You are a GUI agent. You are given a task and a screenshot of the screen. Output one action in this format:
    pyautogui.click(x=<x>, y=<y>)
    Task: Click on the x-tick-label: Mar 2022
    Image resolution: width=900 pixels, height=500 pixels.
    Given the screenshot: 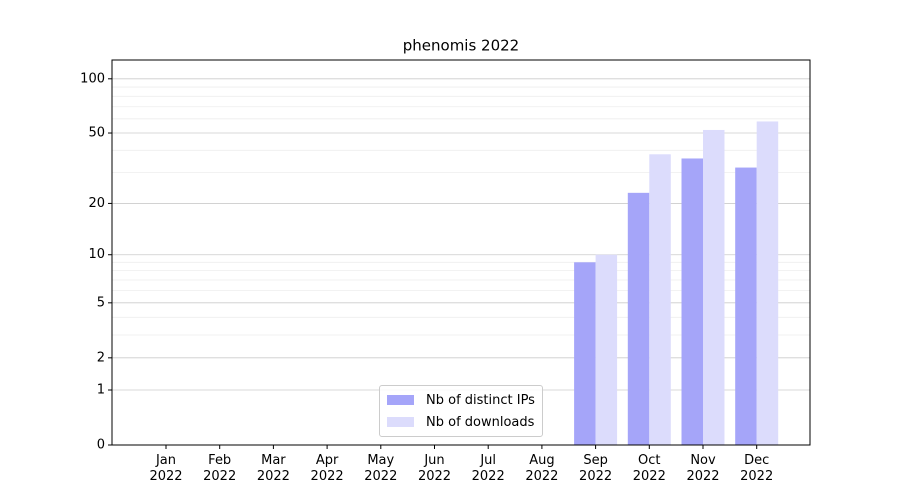 What is the action you would take?
    pyautogui.click(x=273, y=468)
    